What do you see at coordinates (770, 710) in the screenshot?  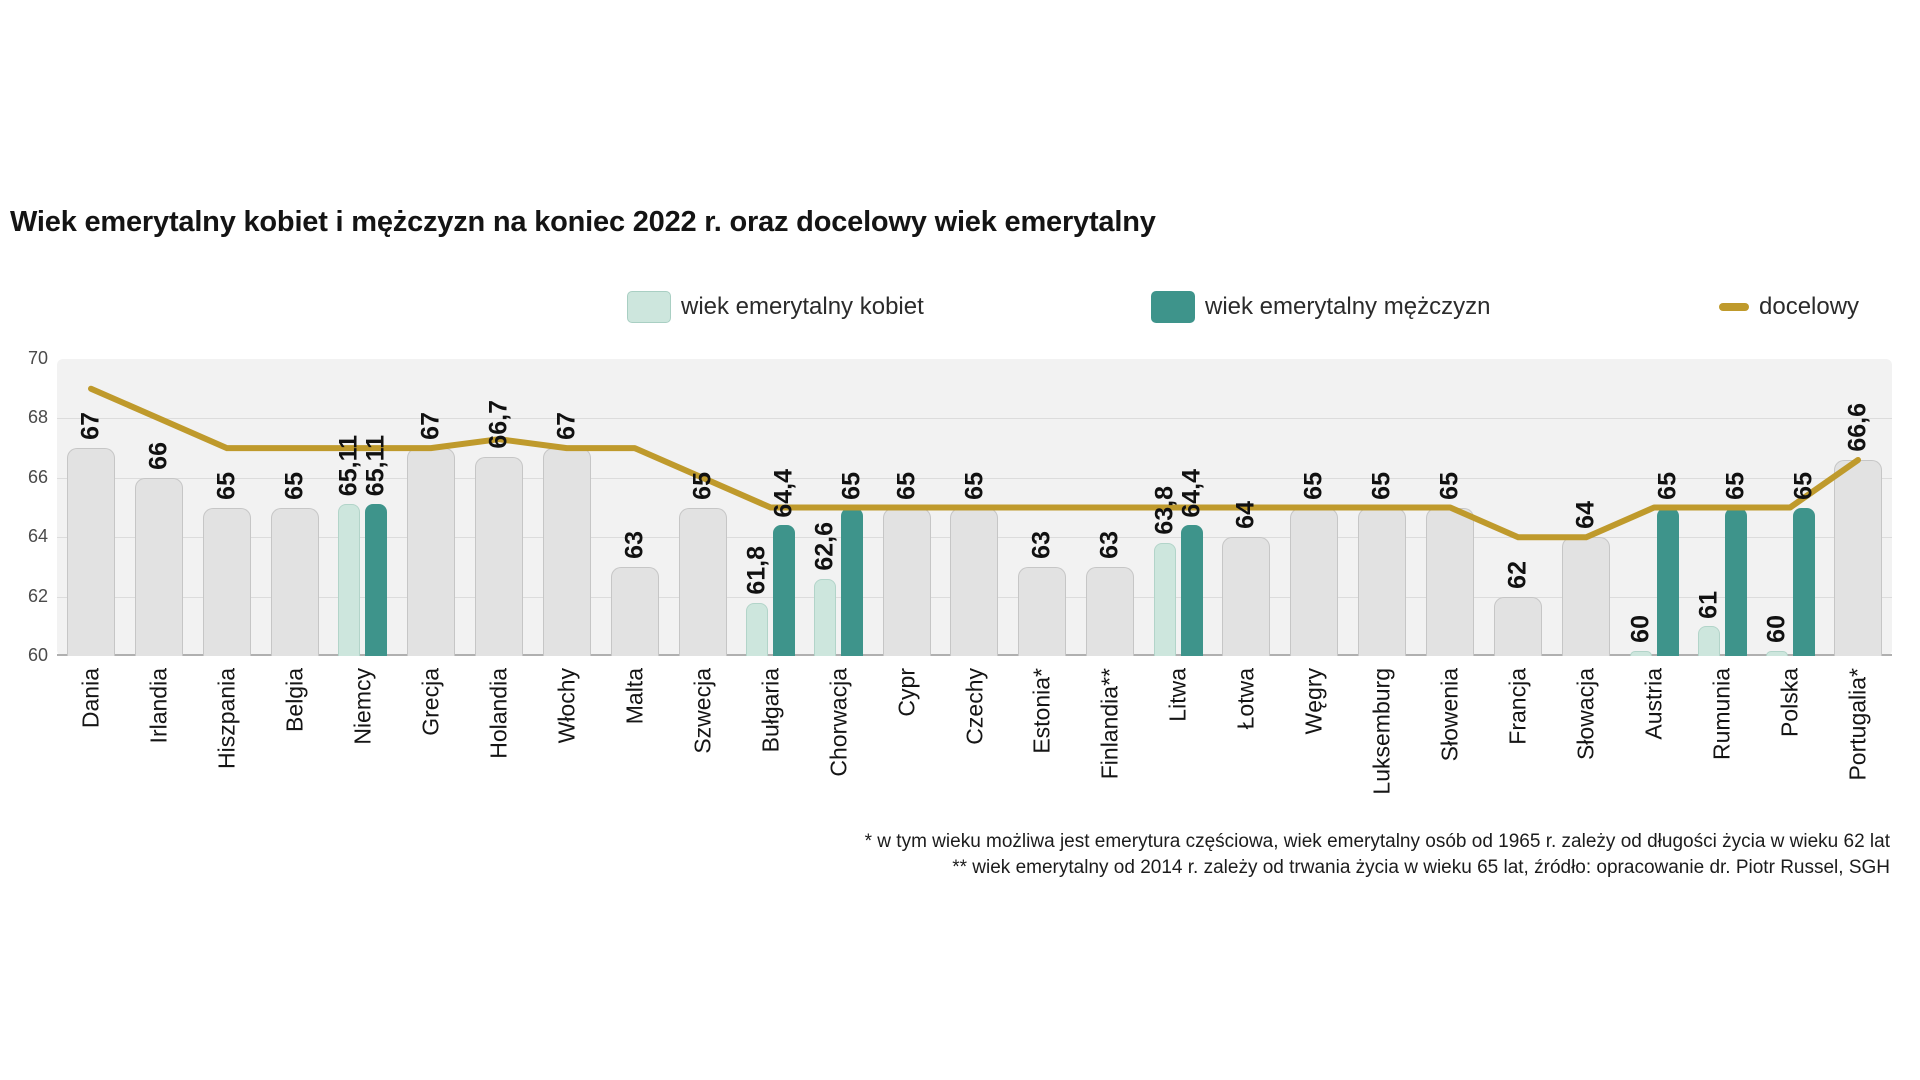 I see `country-label: Bułgaria` at bounding box center [770, 710].